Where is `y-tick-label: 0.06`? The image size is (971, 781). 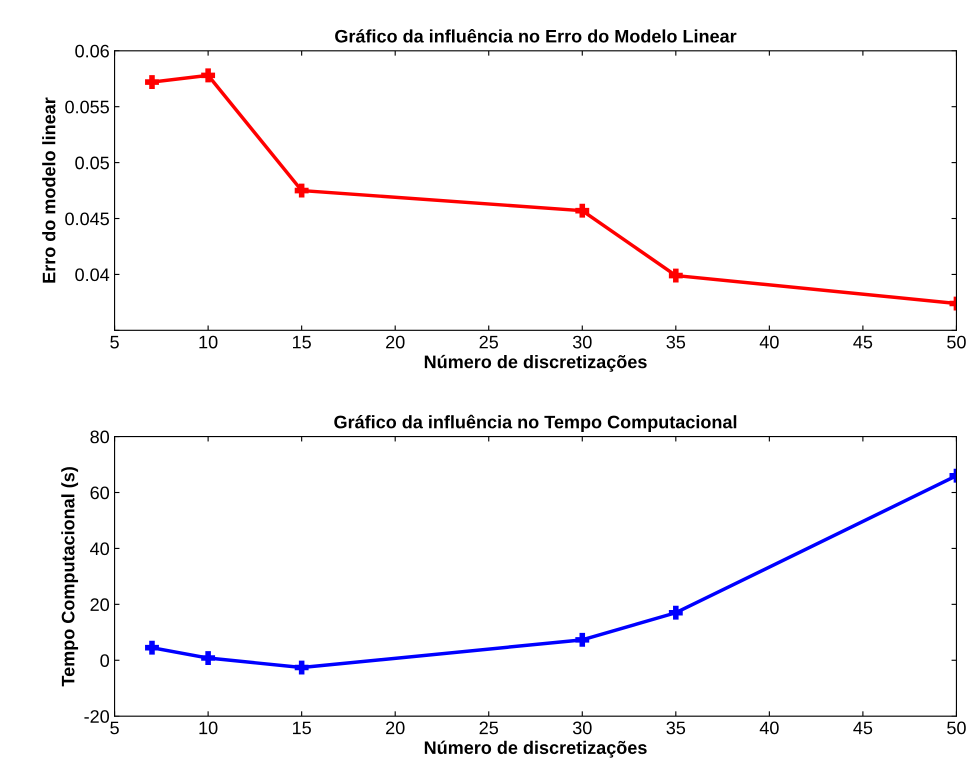 y-tick-label: 0.06 is located at coordinates (92, 51).